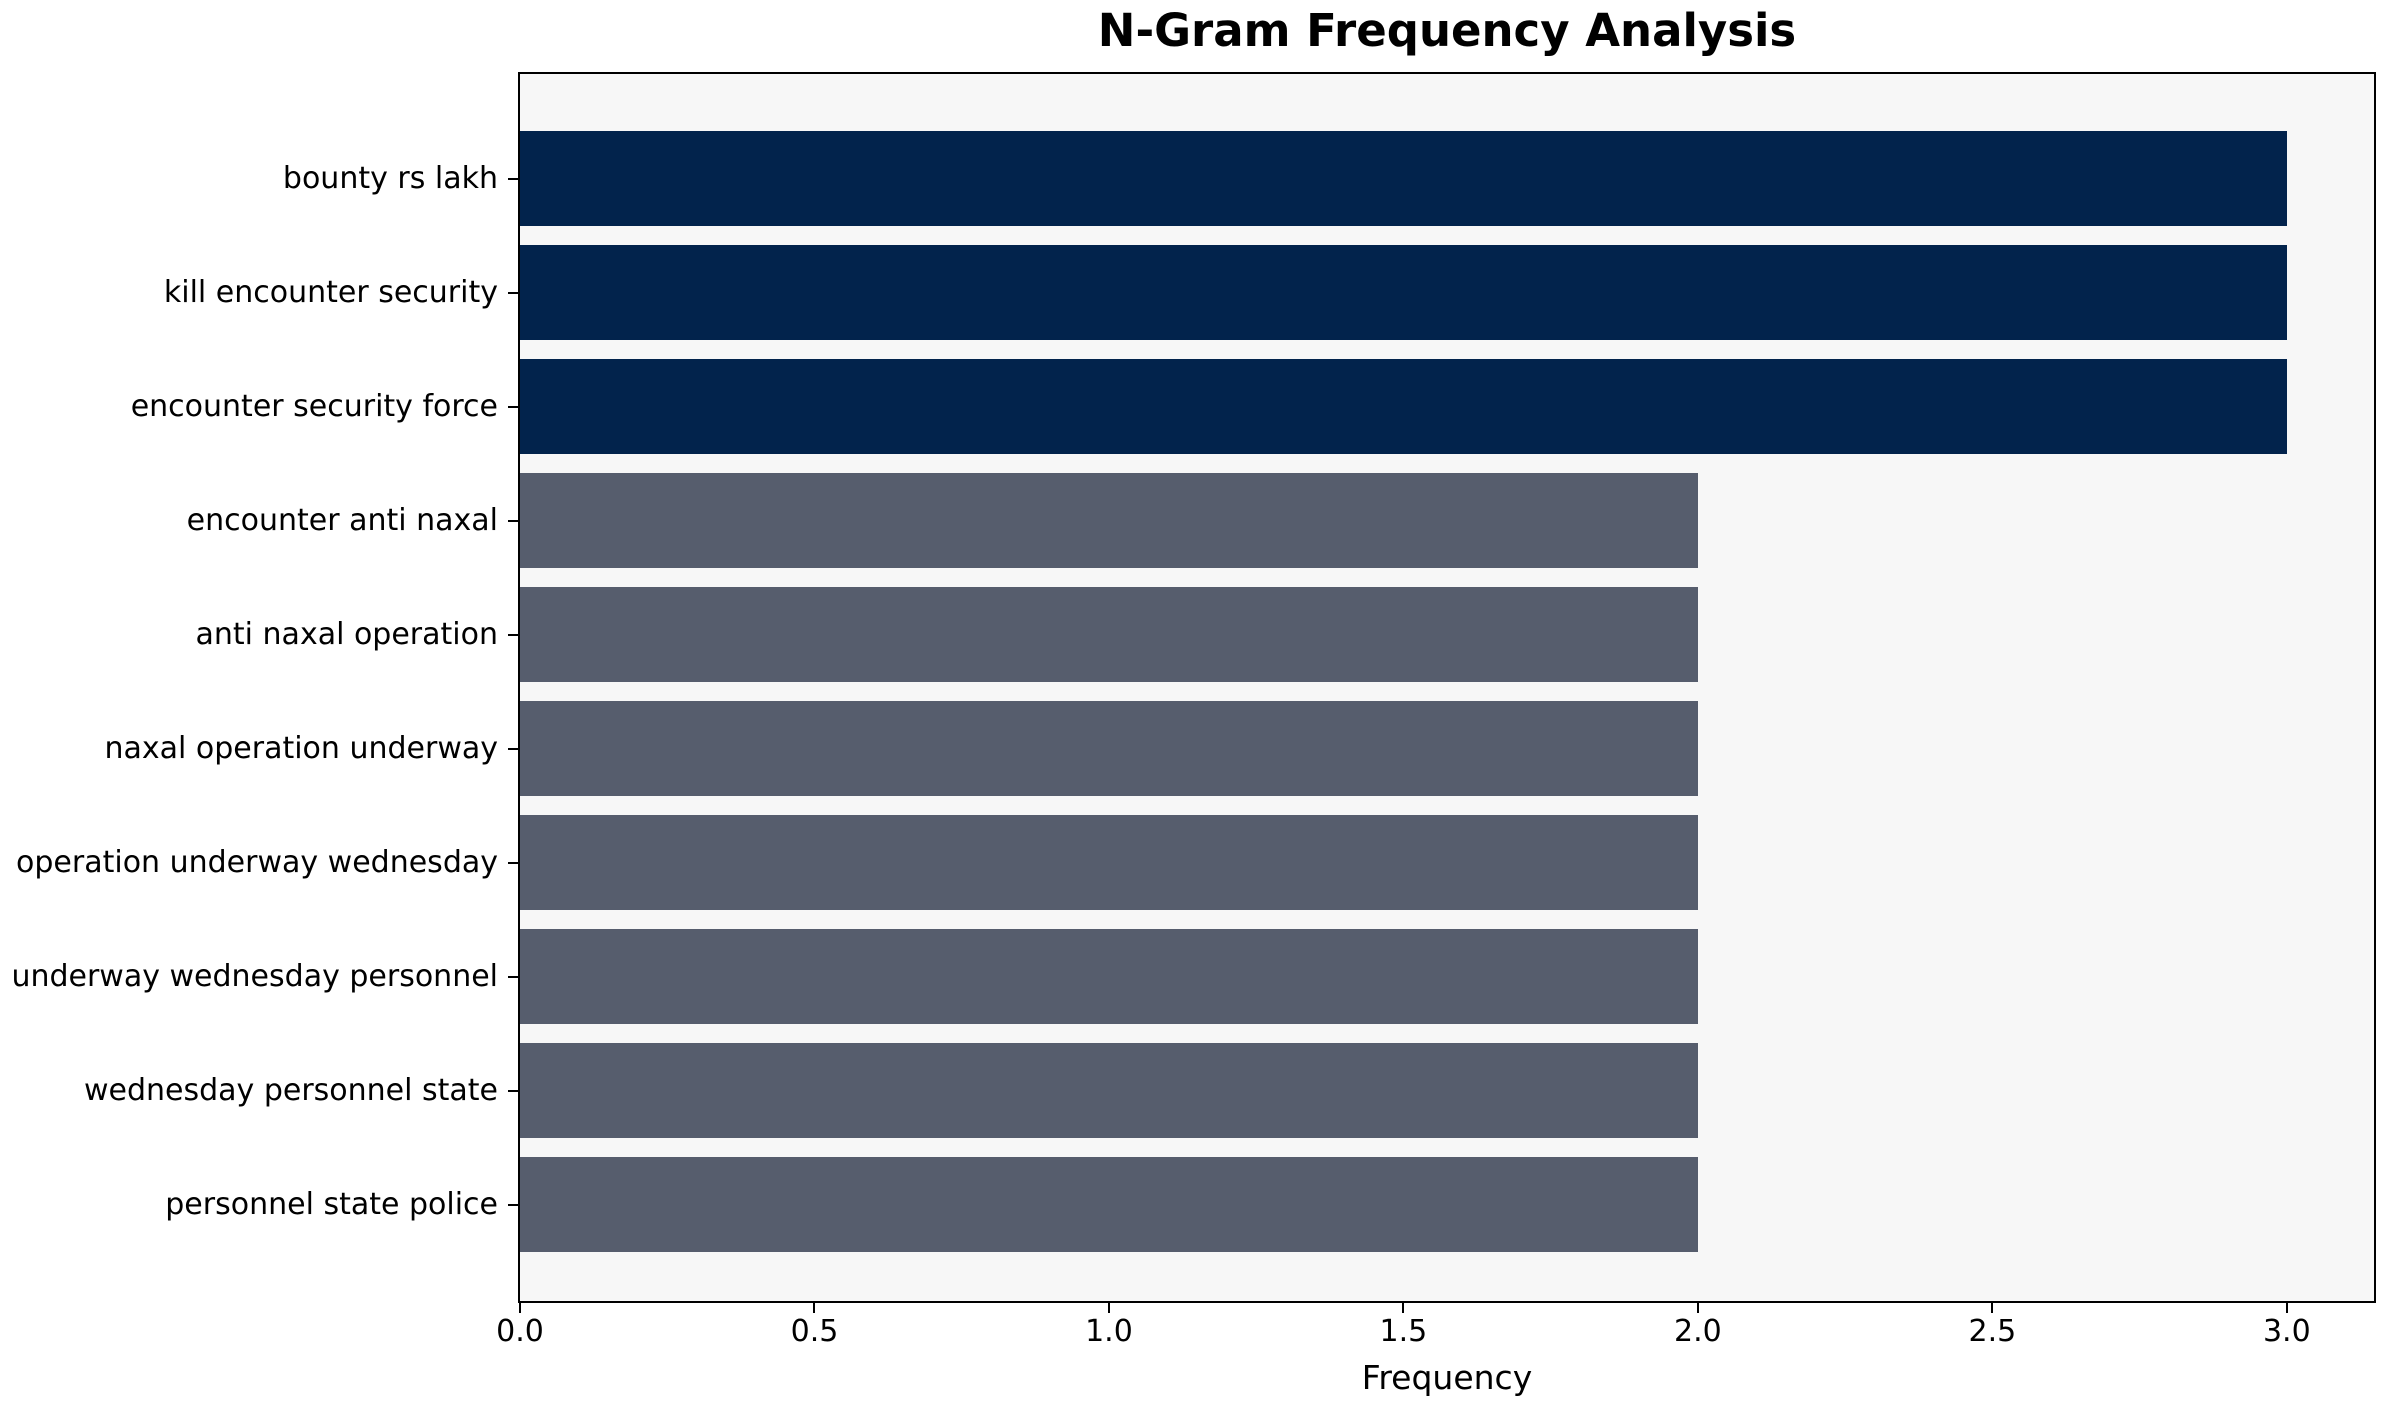 Image resolution: width=2397 pixels, height=1414 pixels. Describe the element at coordinates (1109, 1090) in the screenshot. I see `bar-wednesday-personnel-state` at that location.